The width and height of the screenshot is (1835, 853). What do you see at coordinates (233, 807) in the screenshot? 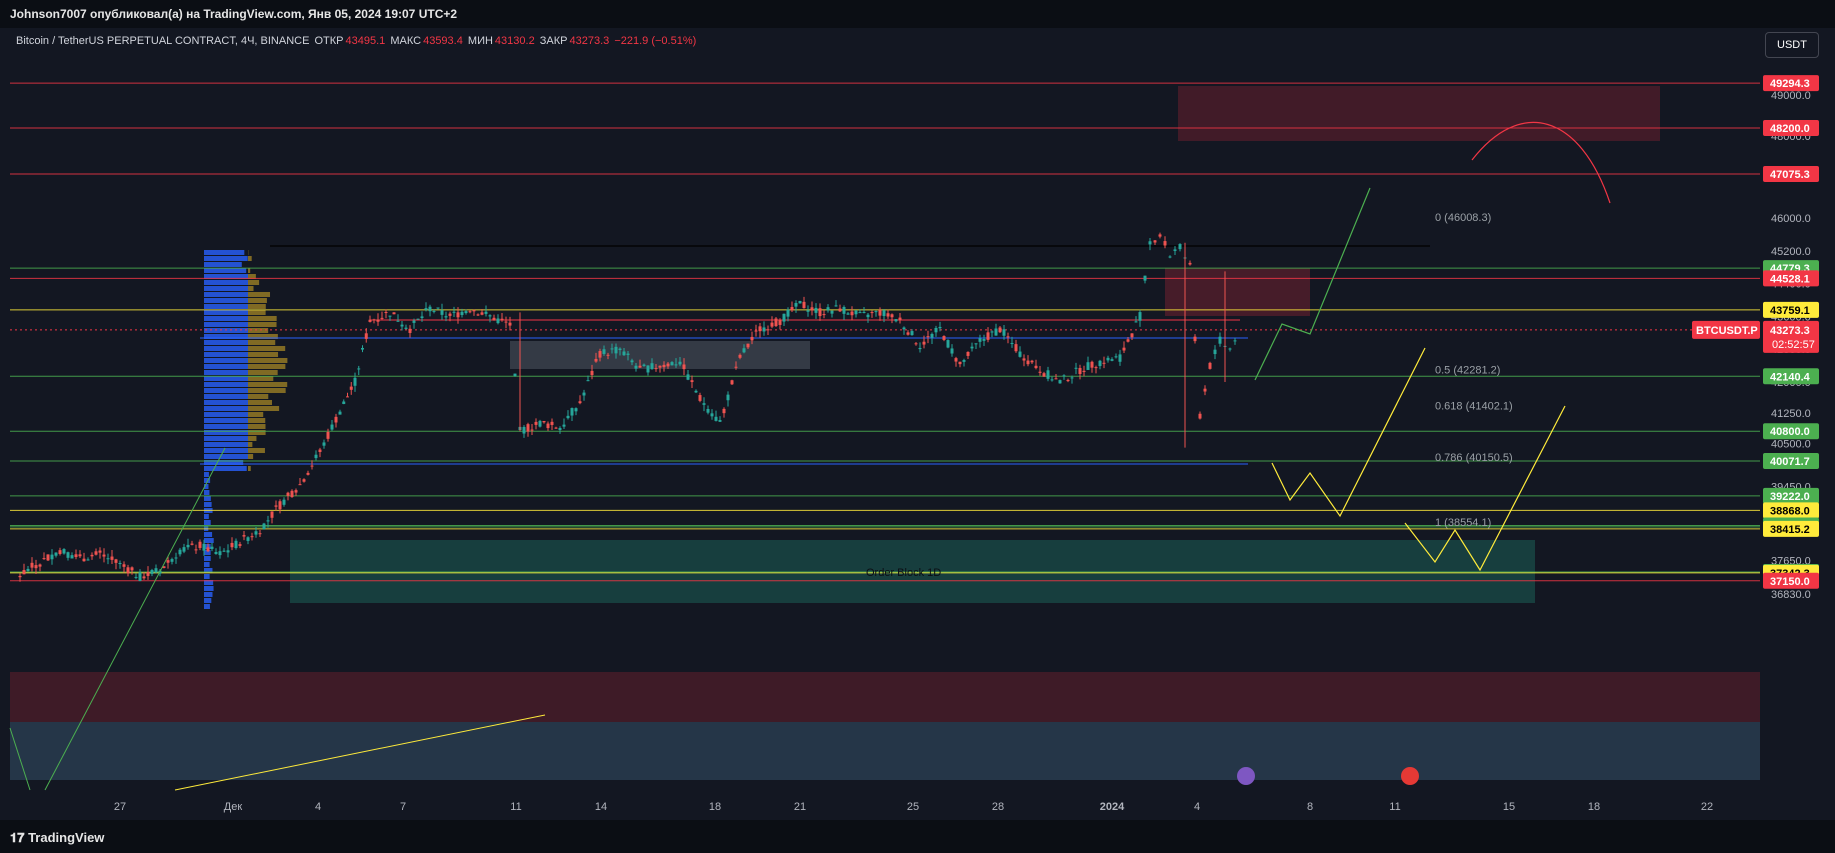
I see `x-tick-label: Дек` at bounding box center [233, 807].